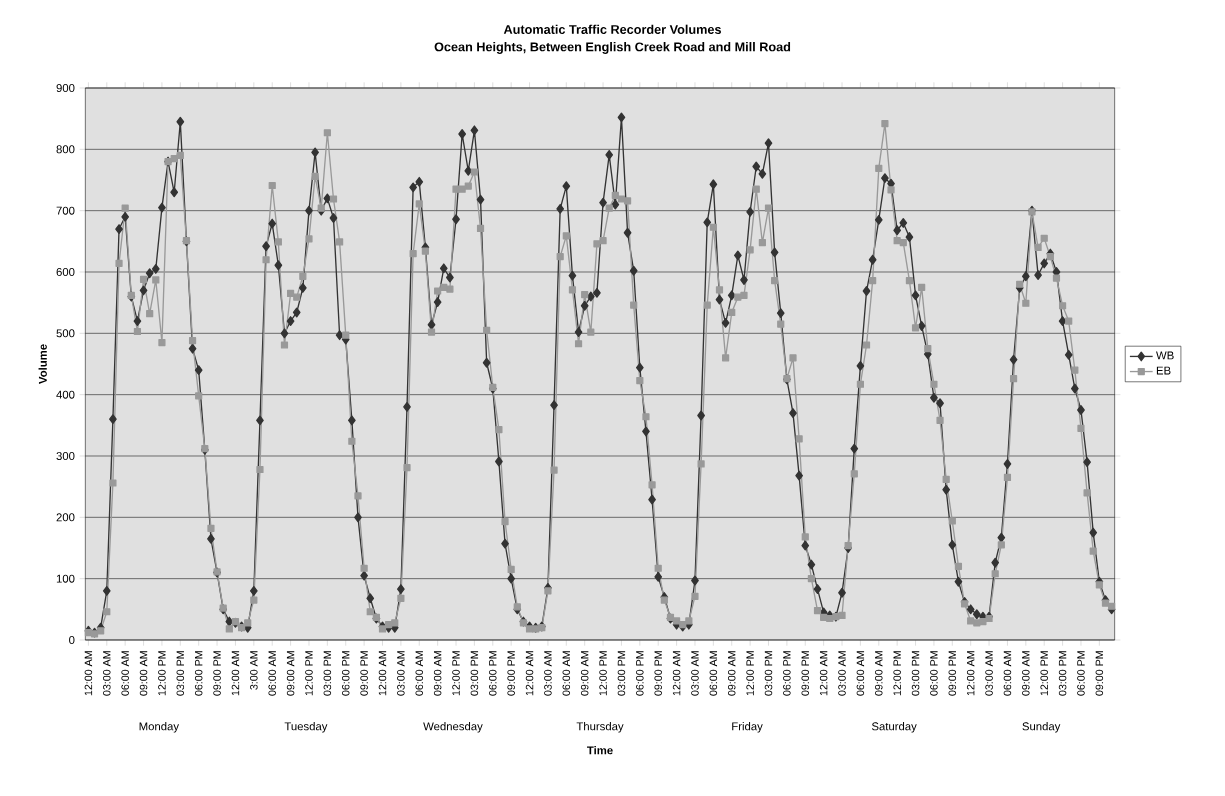 Image resolution: width=1225 pixels, height=796 pixels. Describe the element at coordinates (612, 48) in the screenshot. I see `chart-subtitle: Ocean Heights, Between English Creek Road and Mill Road` at that location.